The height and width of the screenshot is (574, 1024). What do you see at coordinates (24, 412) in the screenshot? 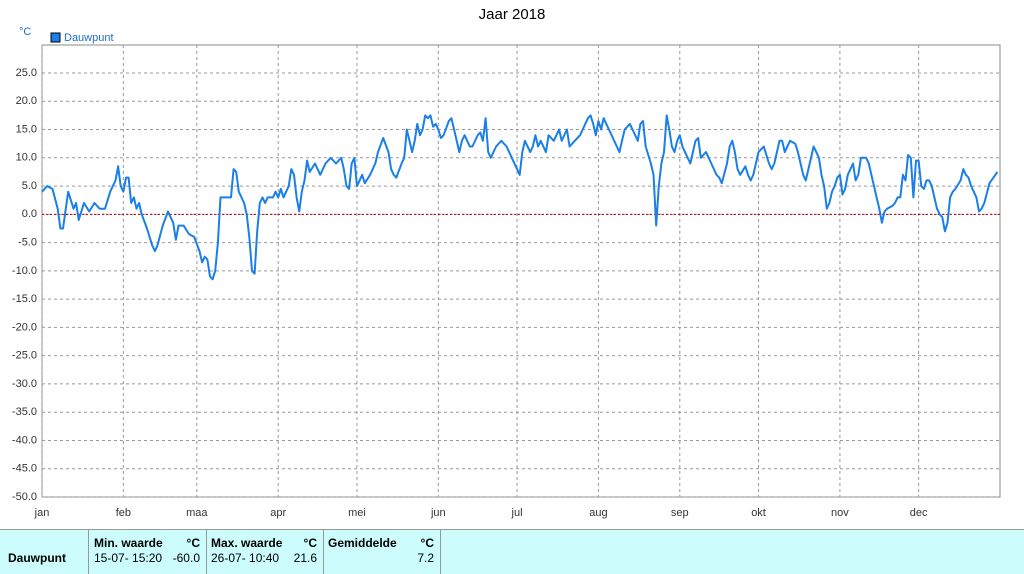
I see `y-tick-label: -35.0` at bounding box center [24, 412].